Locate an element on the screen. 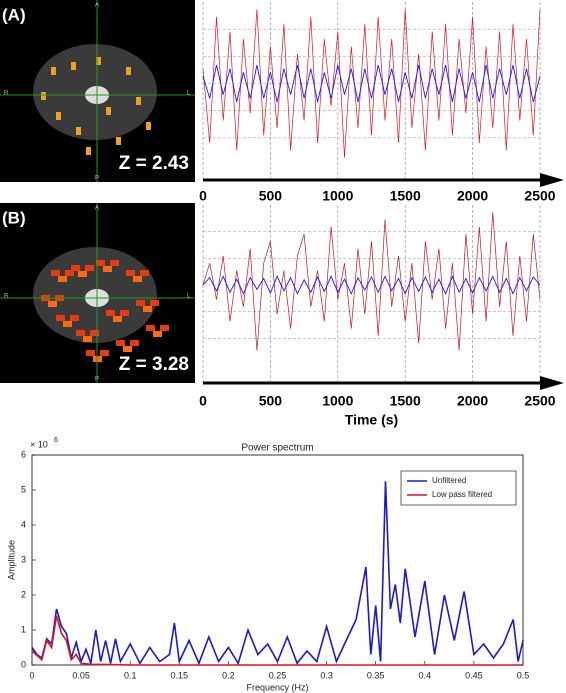  x-tick-label: 0.2 is located at coordinates (228, 675).